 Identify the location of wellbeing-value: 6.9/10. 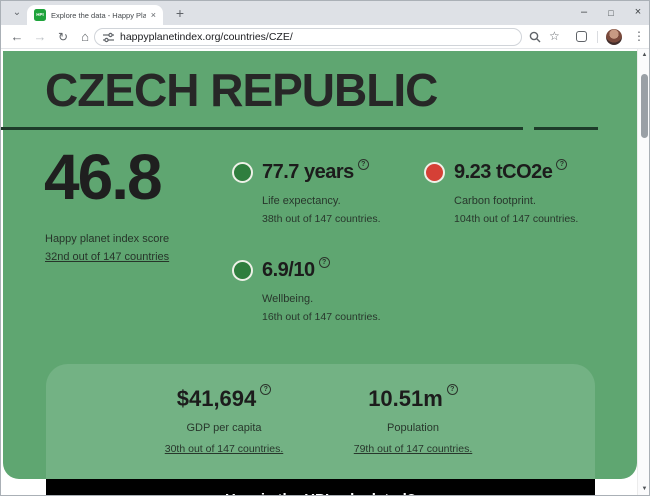
(288, 270).